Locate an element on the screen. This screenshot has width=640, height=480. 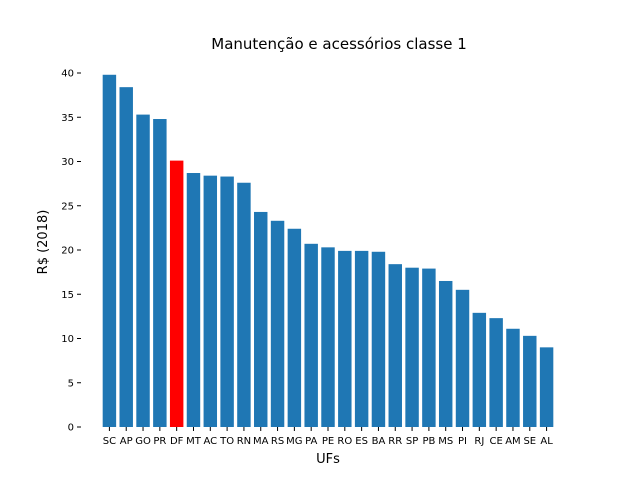
bar-ma is located at coordinates (261, 319).